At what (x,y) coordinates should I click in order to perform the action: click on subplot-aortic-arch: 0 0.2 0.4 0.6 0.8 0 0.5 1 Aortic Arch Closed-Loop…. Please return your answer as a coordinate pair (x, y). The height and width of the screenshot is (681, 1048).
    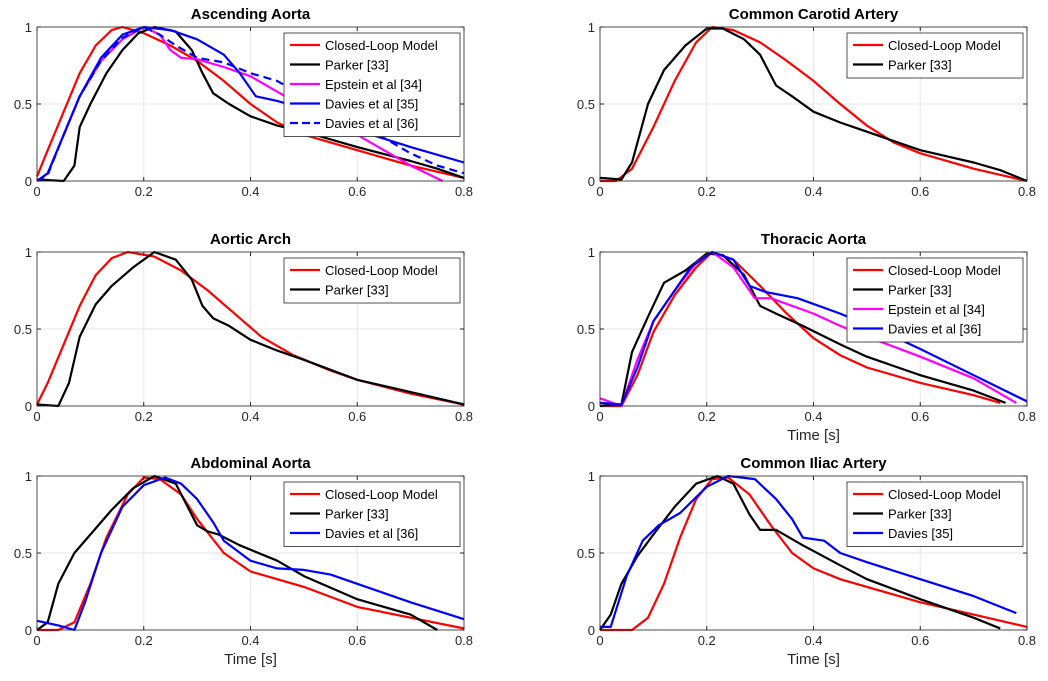
    Looking at the image, I should click on (243, 327).